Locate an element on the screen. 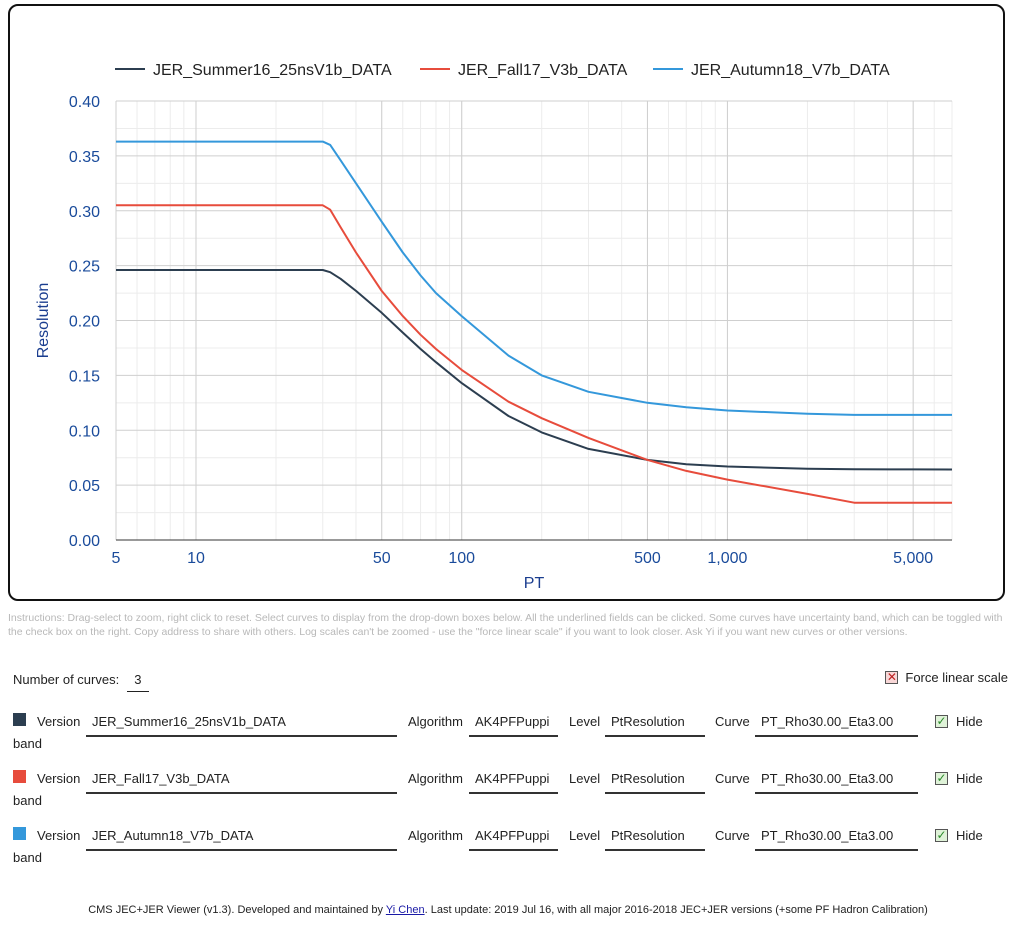 Image resolution: width=1020 pixels, height=930 pixels. y-tick-label: 0.20 is located at coordinates (84, 322).